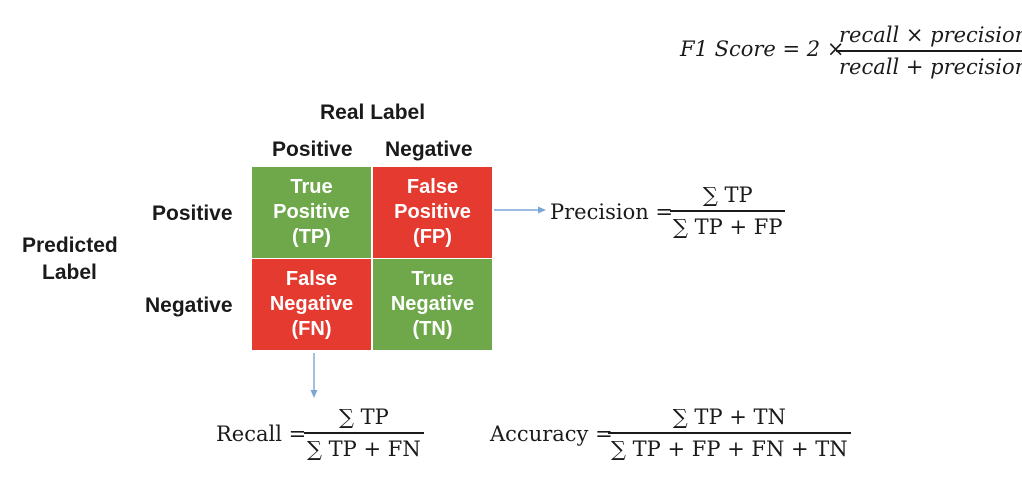  What do you see at coordinates (762, 49) in the screenshot?
I see `f1-score-lhs: F1 Score = 2 ×` at bounding box center [762, 49].